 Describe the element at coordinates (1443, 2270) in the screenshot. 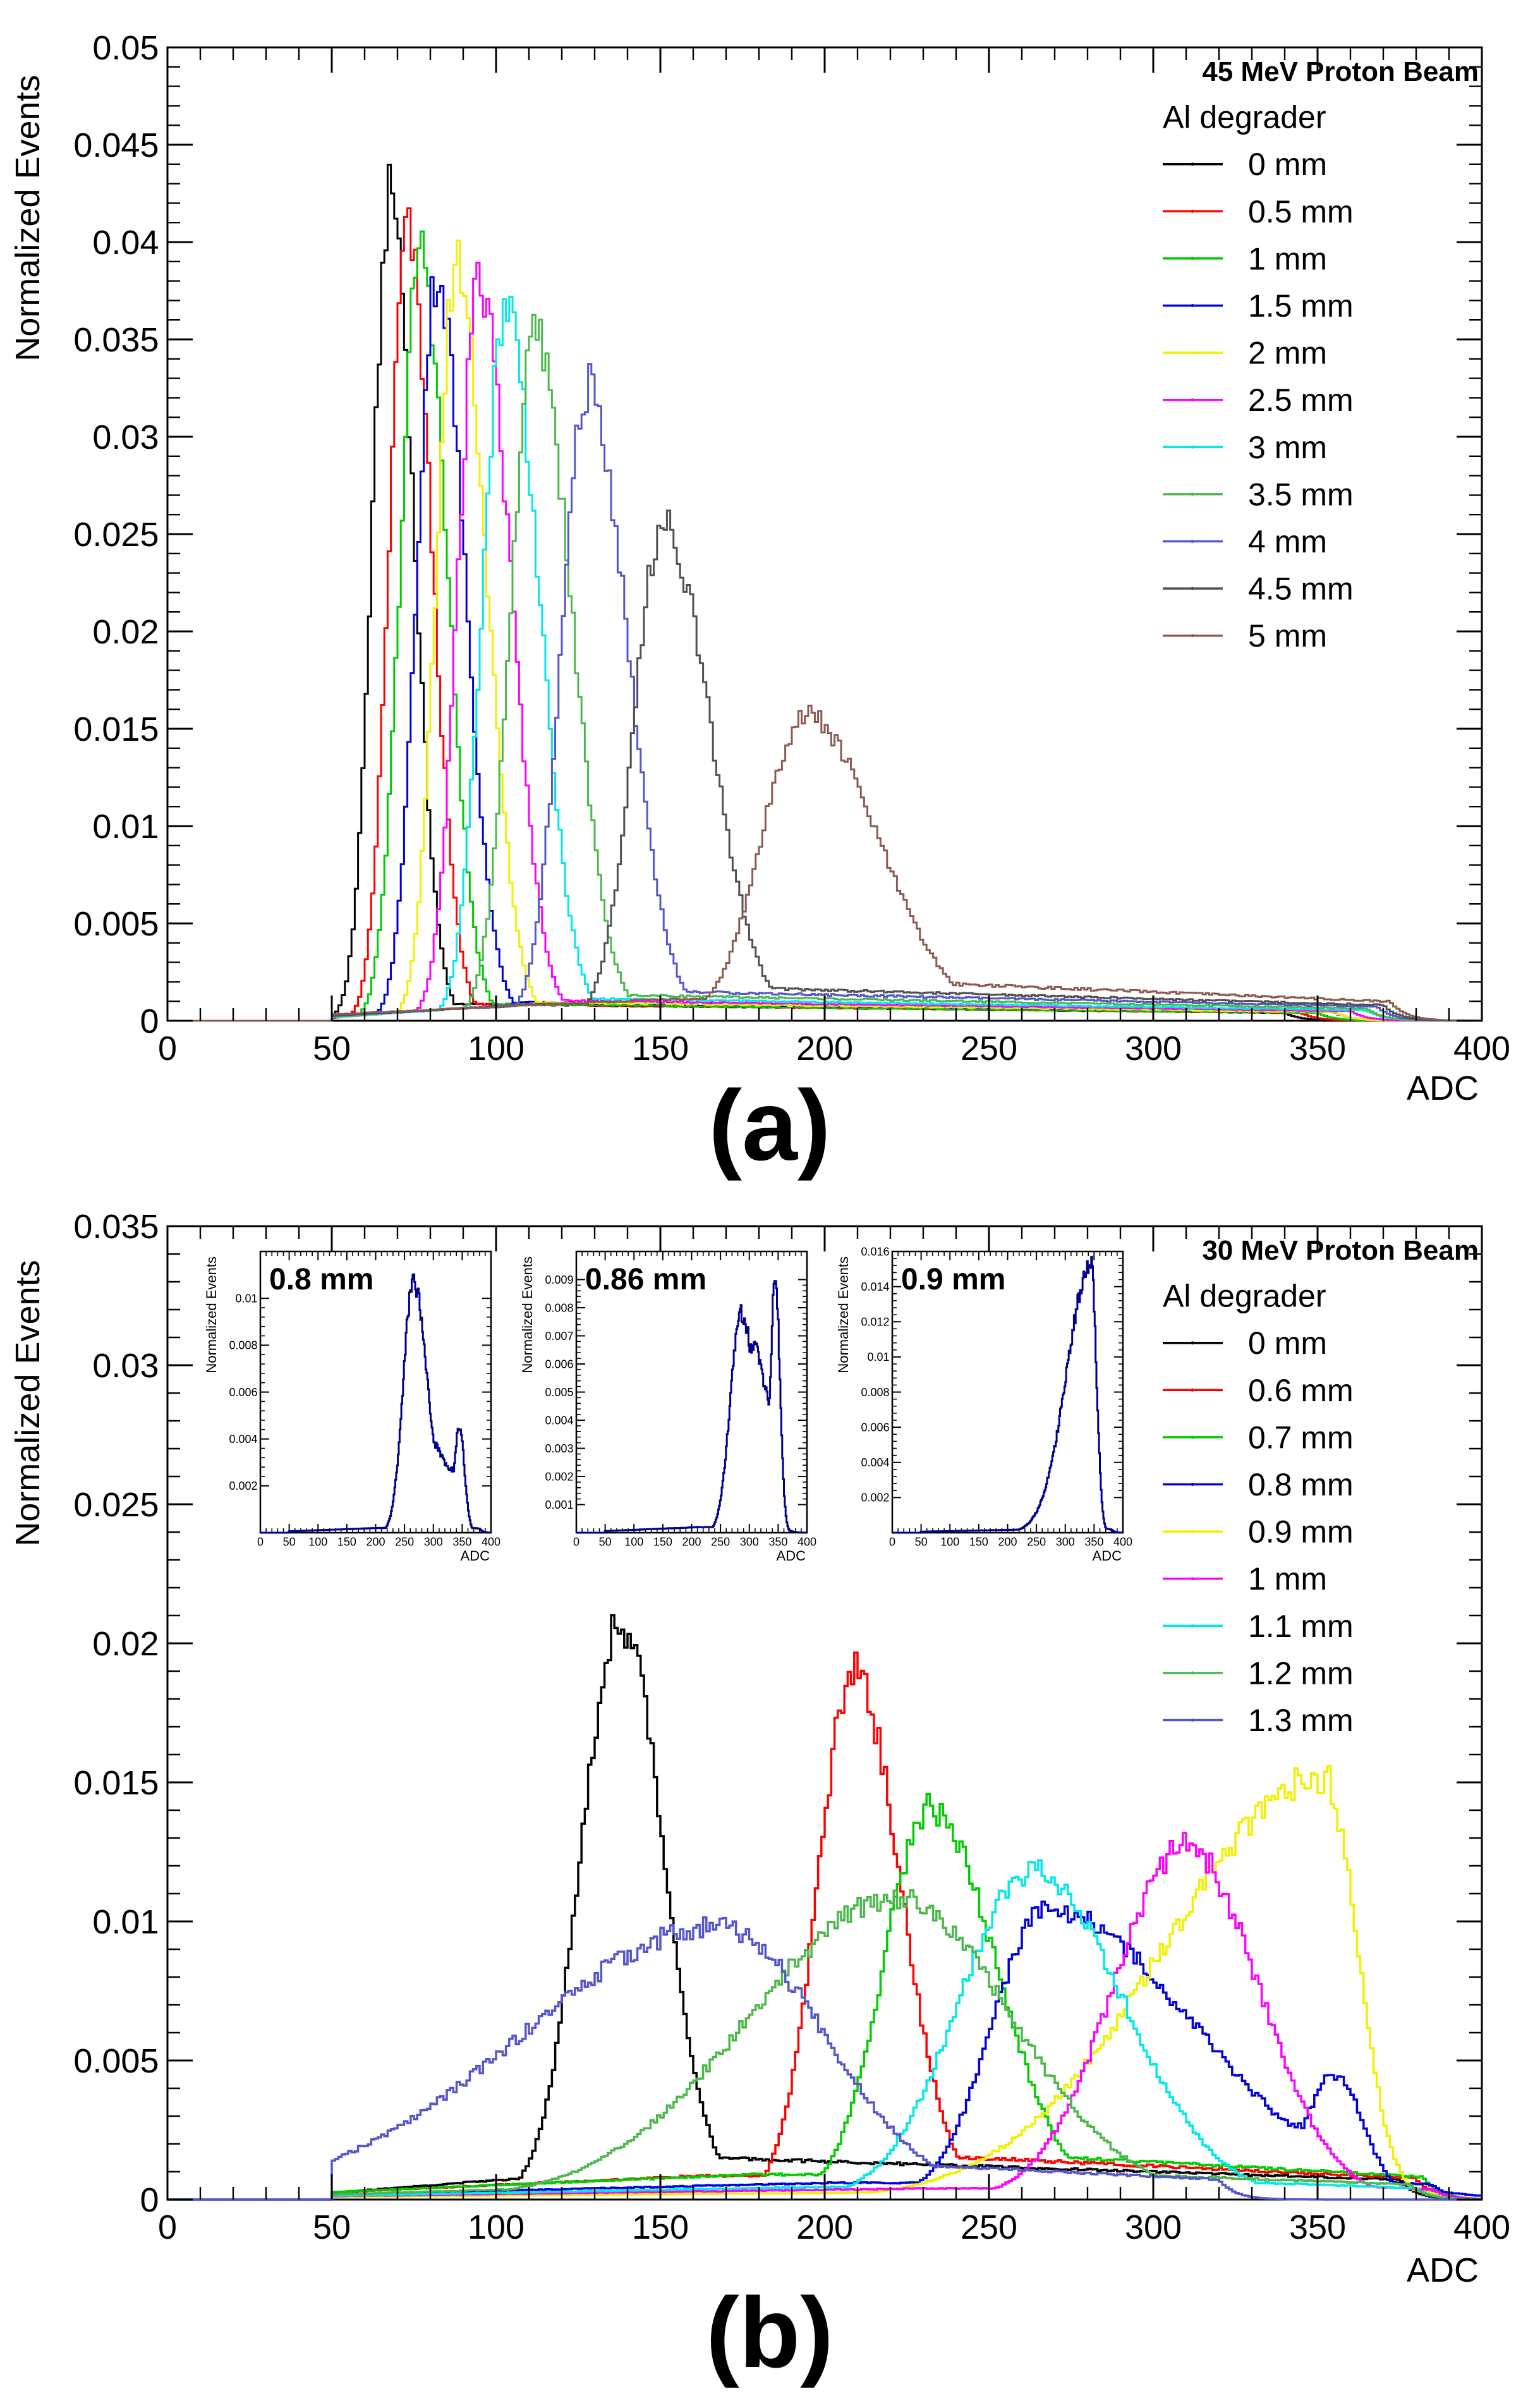

I see `xlabel-b: ADC` at that location.